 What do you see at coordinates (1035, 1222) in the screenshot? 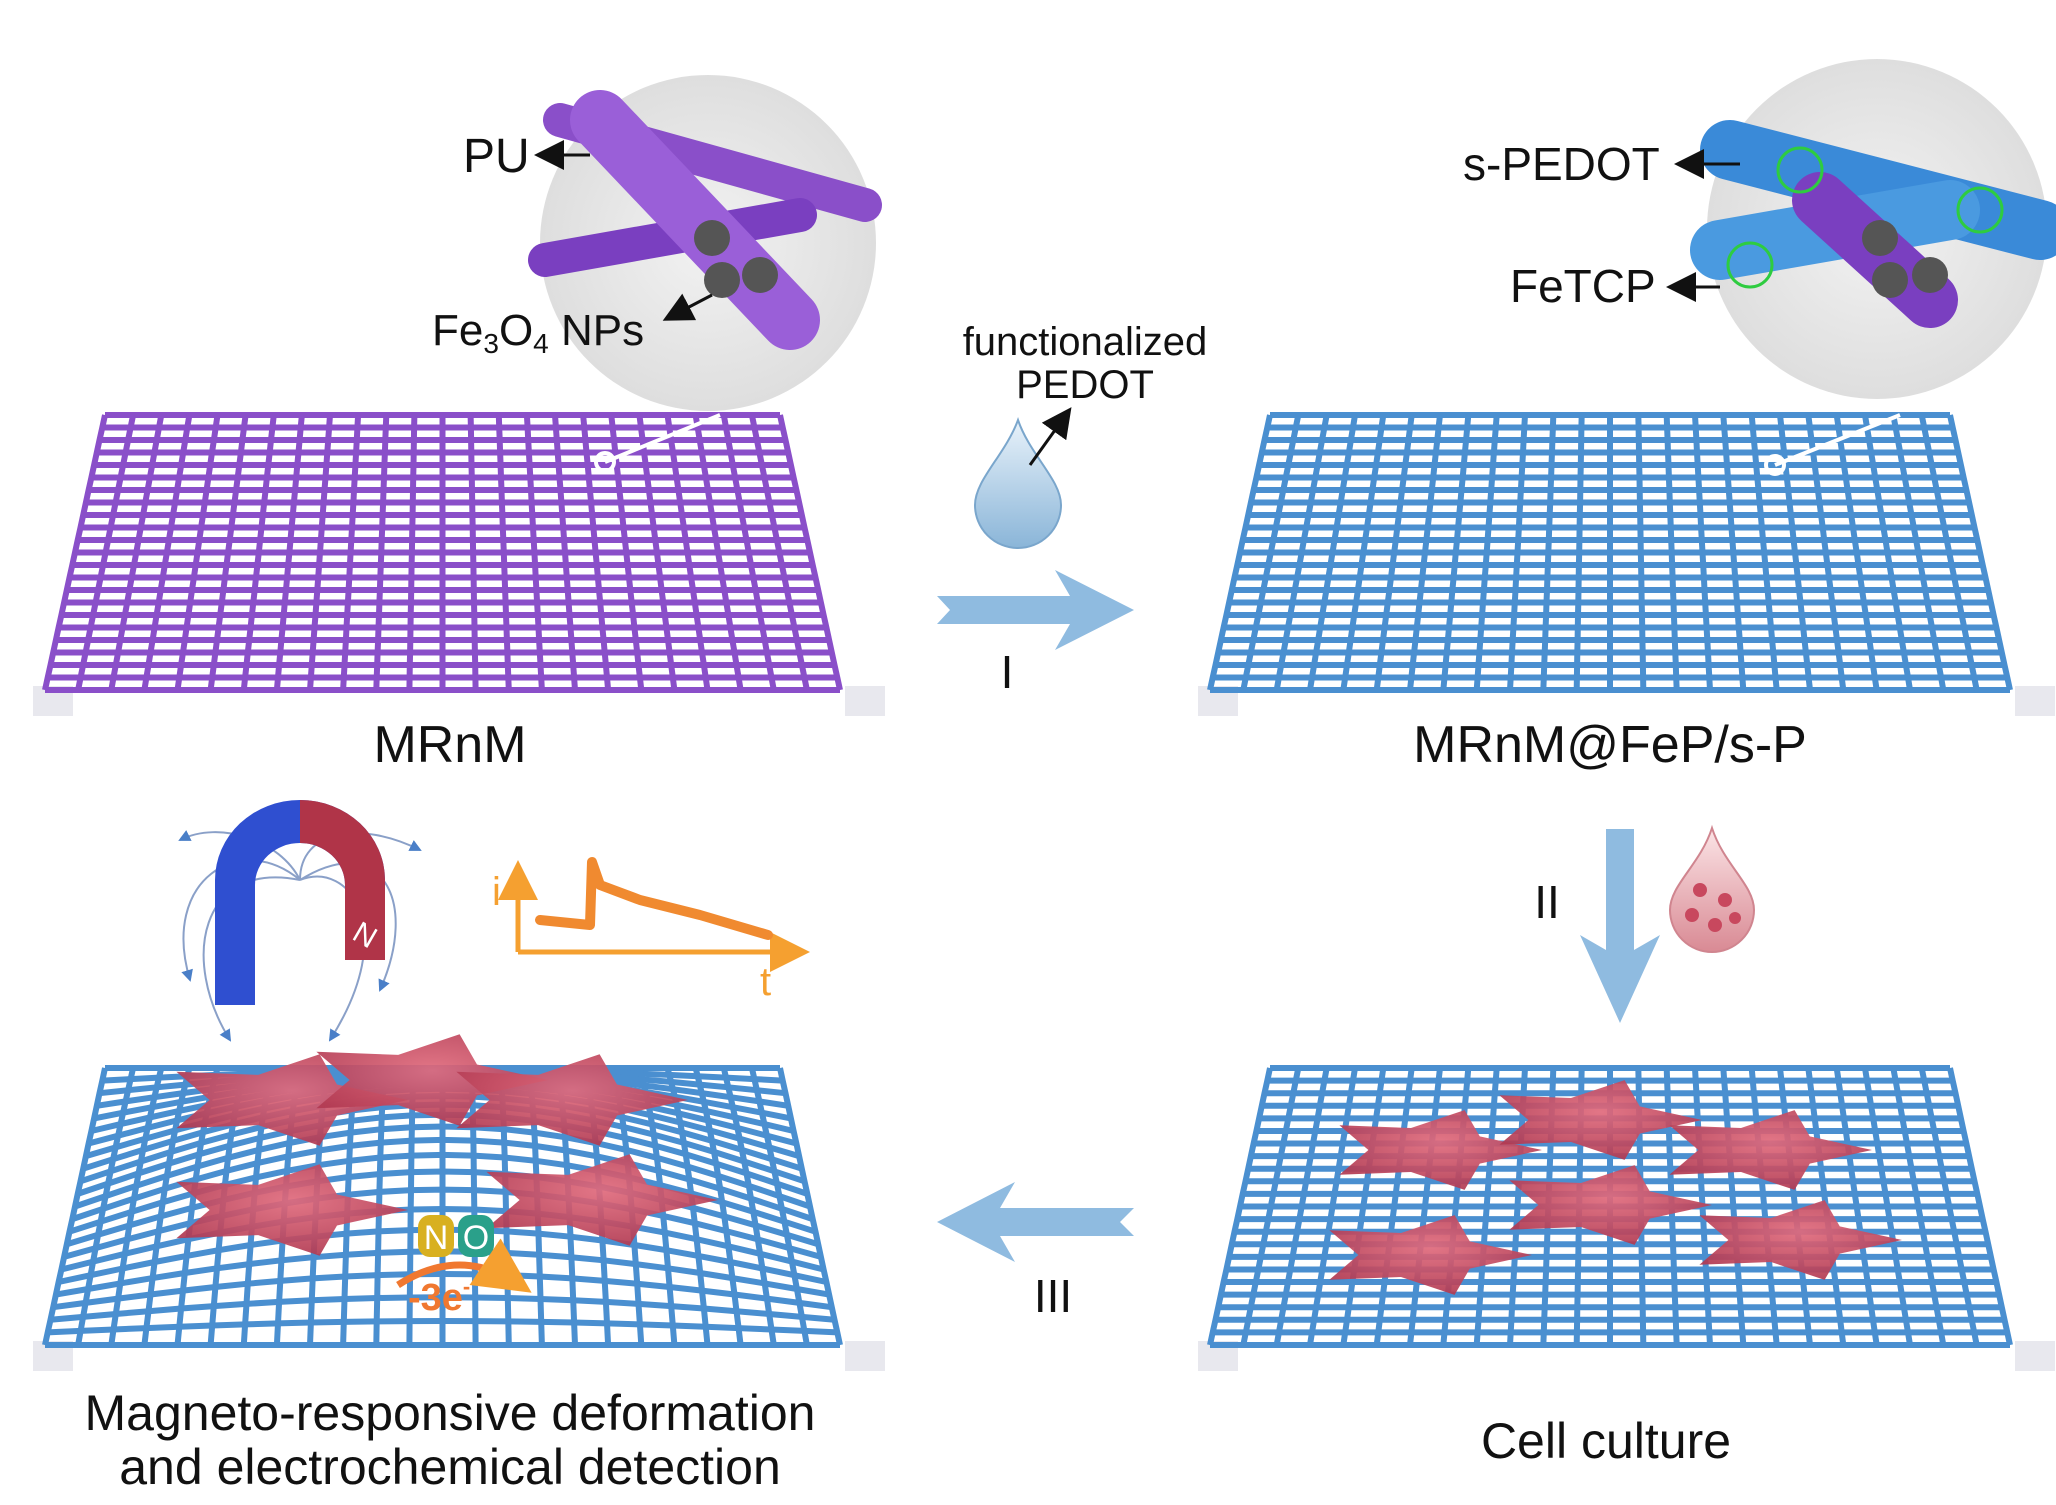
I see `step3-arrow-icon` at bounding box center [1035, 1222].